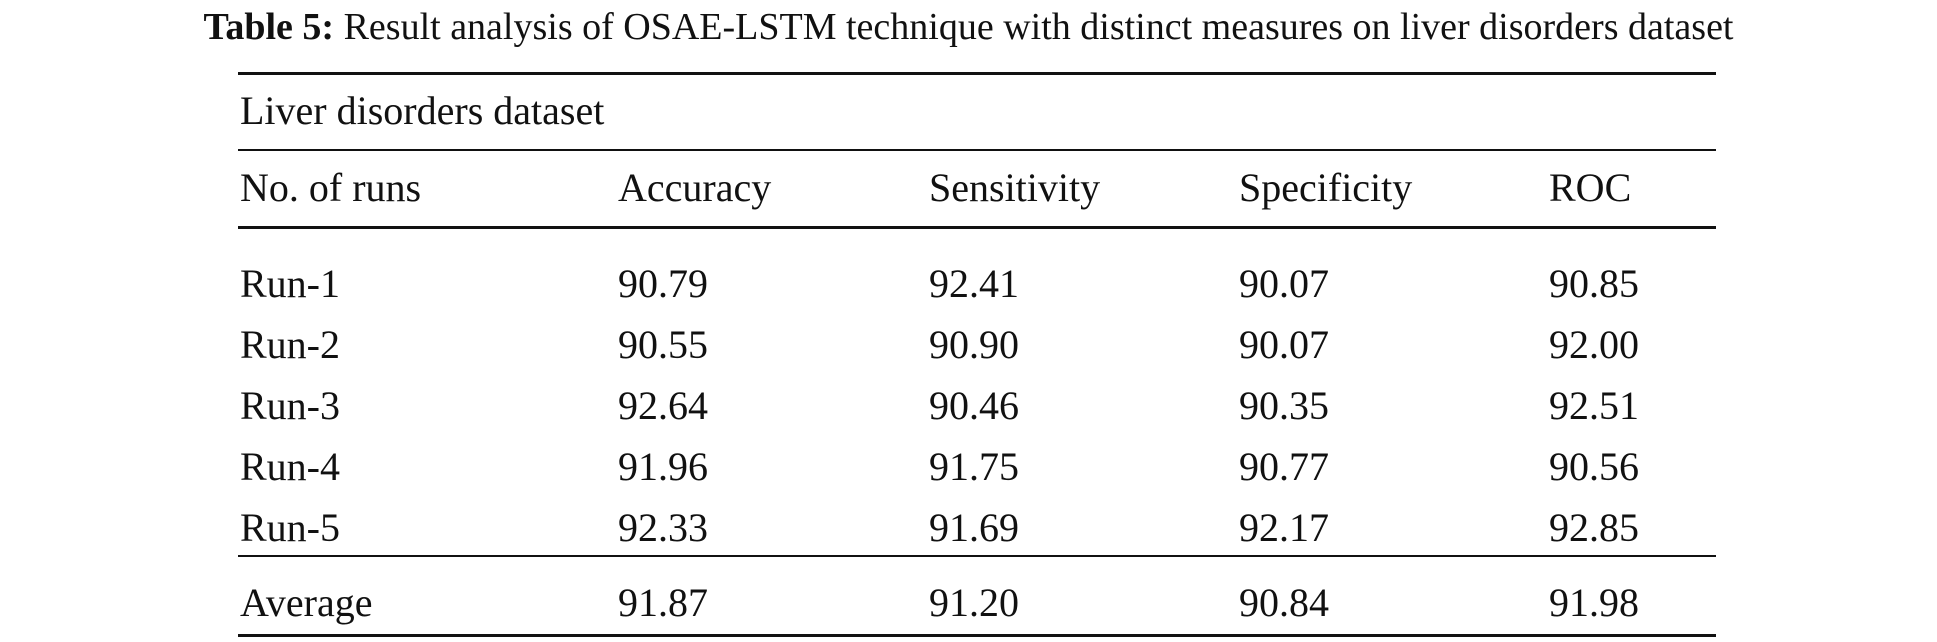 This screenshot has width=1937, height=642. I want to click on table-cell: Run-3, so click(290, 405).